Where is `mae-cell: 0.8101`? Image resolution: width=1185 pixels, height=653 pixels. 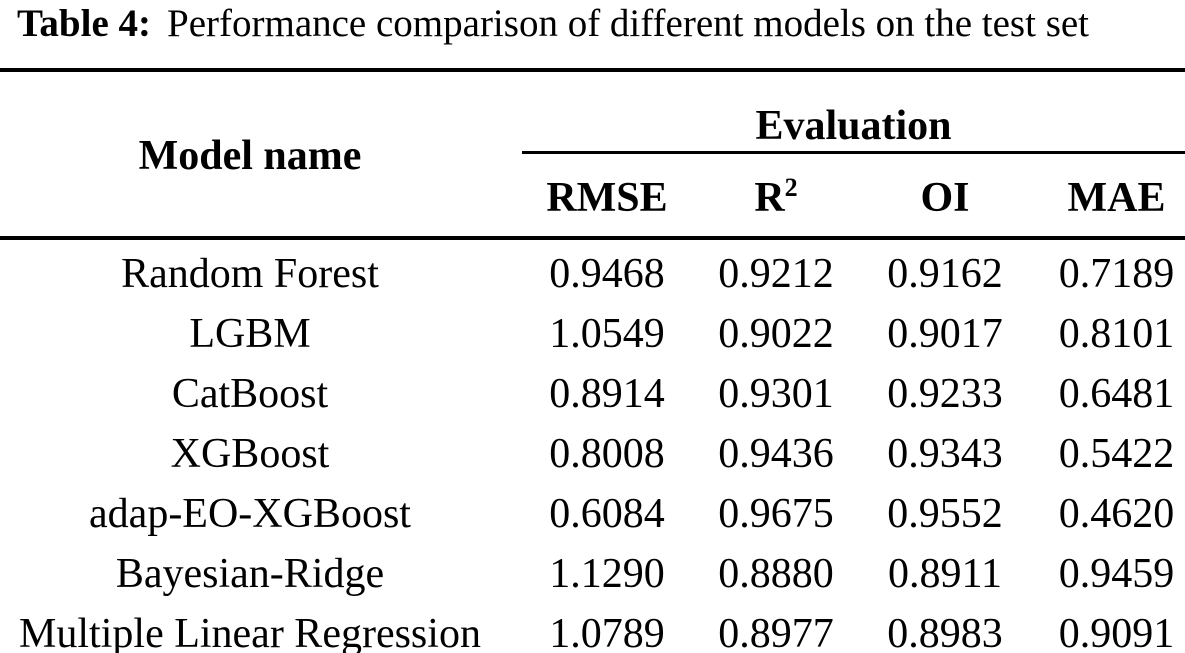
mae-cell: 0.8101 is located at coordinates (1116, 333).